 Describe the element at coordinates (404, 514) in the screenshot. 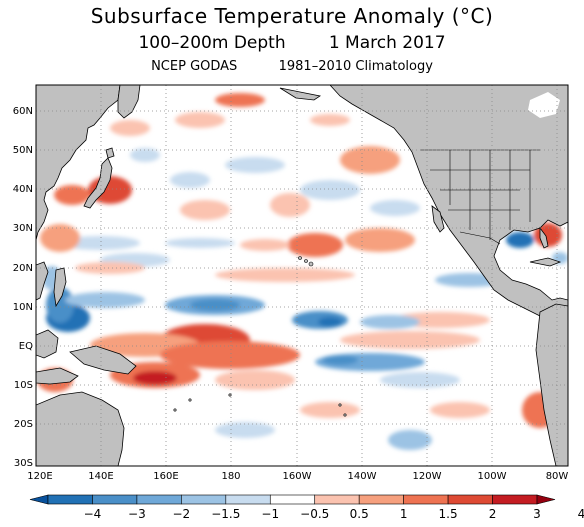

I see `colorbar-label: 1` at that location.